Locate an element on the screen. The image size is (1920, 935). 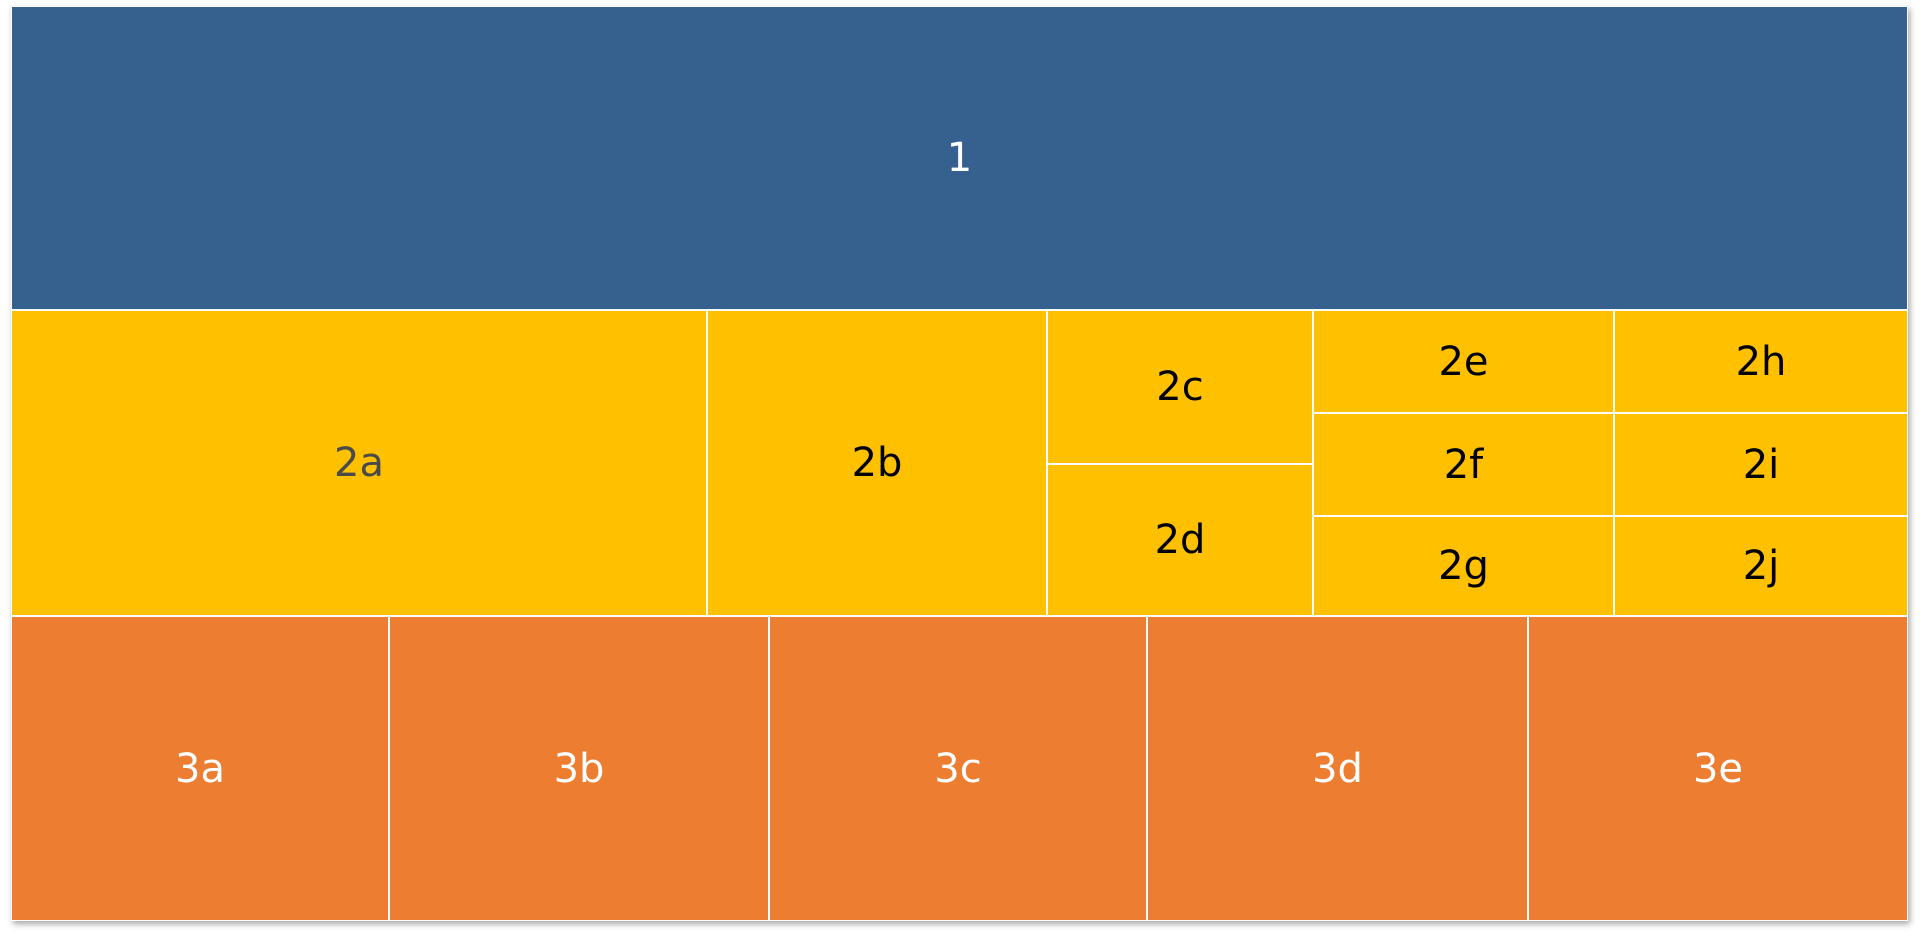
box-label: 2g is located at coordinates (1463, 566).